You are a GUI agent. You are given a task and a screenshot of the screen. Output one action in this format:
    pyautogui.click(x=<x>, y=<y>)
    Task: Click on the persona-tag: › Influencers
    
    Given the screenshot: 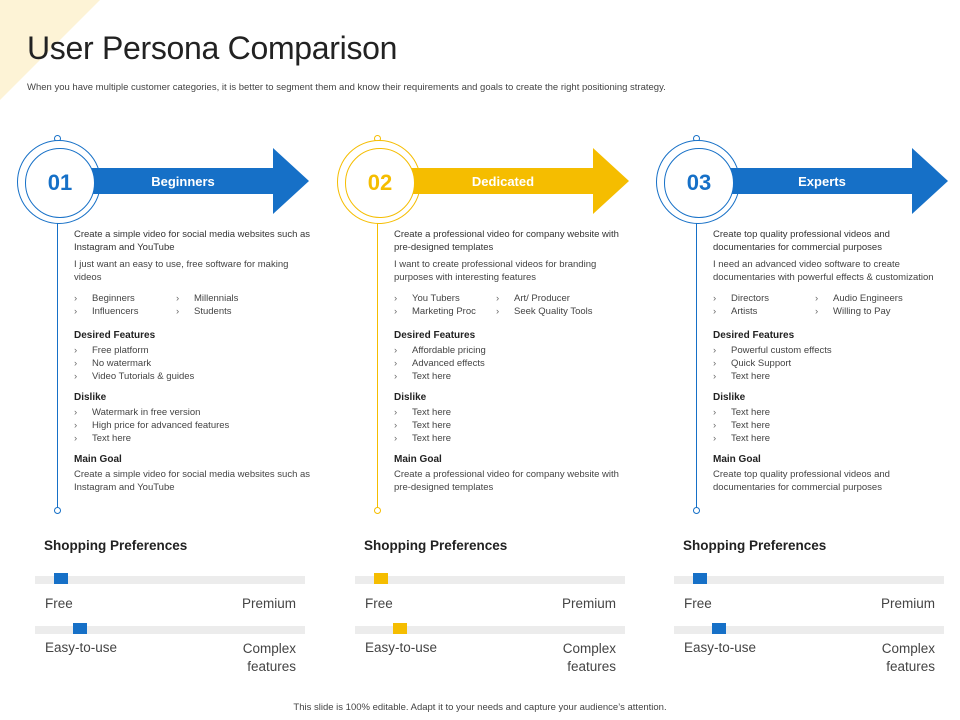 What is the action you would take?
    pyautogui.click(x=106, y=311)
    